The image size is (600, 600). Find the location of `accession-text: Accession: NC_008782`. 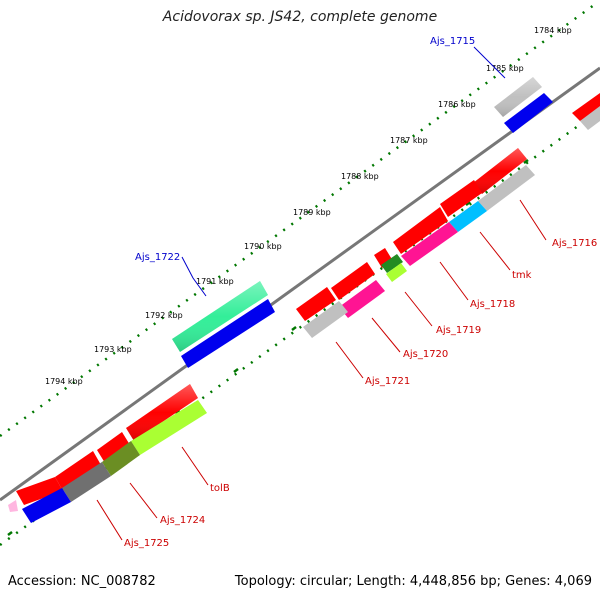

accession-text: Accession: NC_008782 is located at coordinates (82, 581).